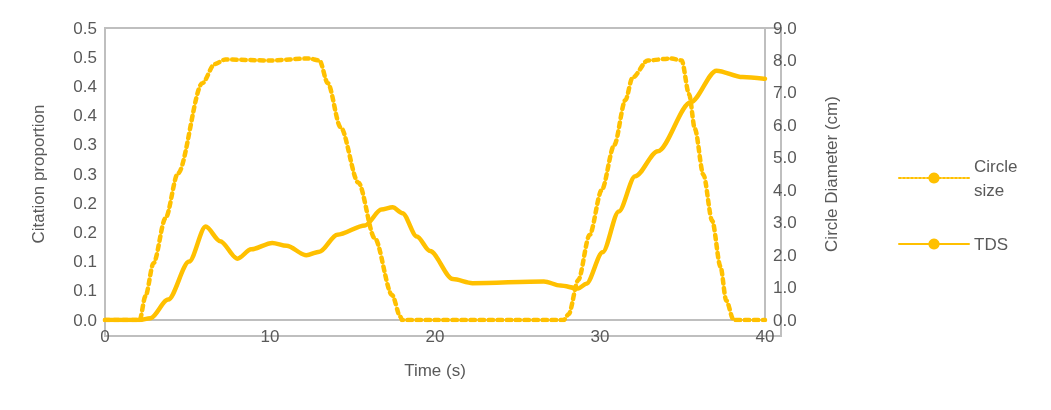 The image size is (1051, 410). I want to click on x-axis-title: Time (s), so click(435, 370).